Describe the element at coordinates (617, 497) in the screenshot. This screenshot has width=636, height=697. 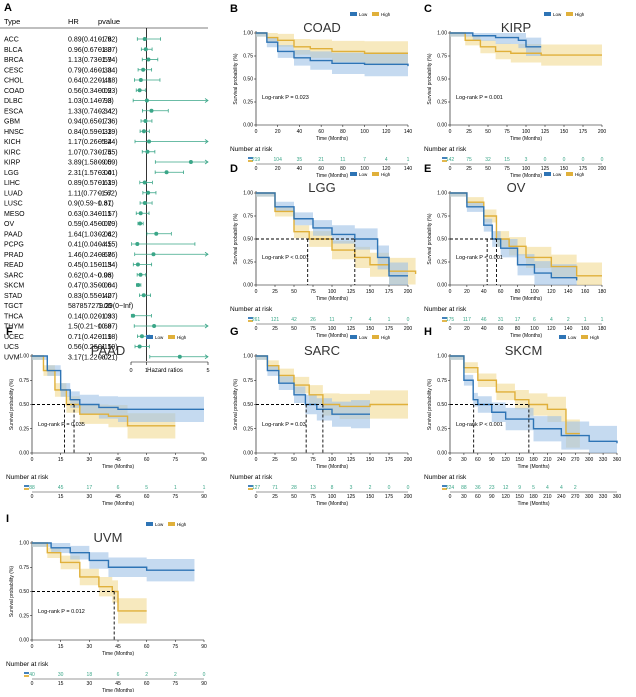
I see `risk-x-tick-label: 360` at that location.